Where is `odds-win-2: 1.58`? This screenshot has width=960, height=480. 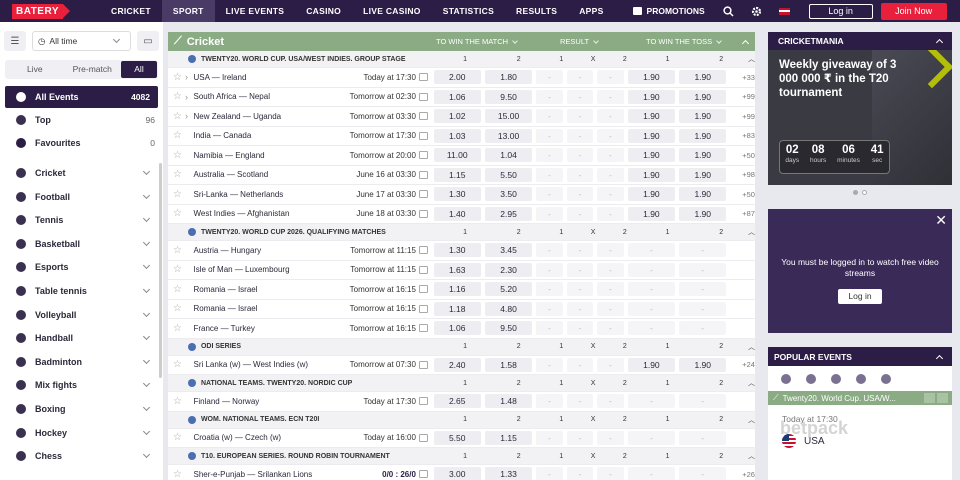 odds-win-2: 1.58 is located at coordinates (508, 364).